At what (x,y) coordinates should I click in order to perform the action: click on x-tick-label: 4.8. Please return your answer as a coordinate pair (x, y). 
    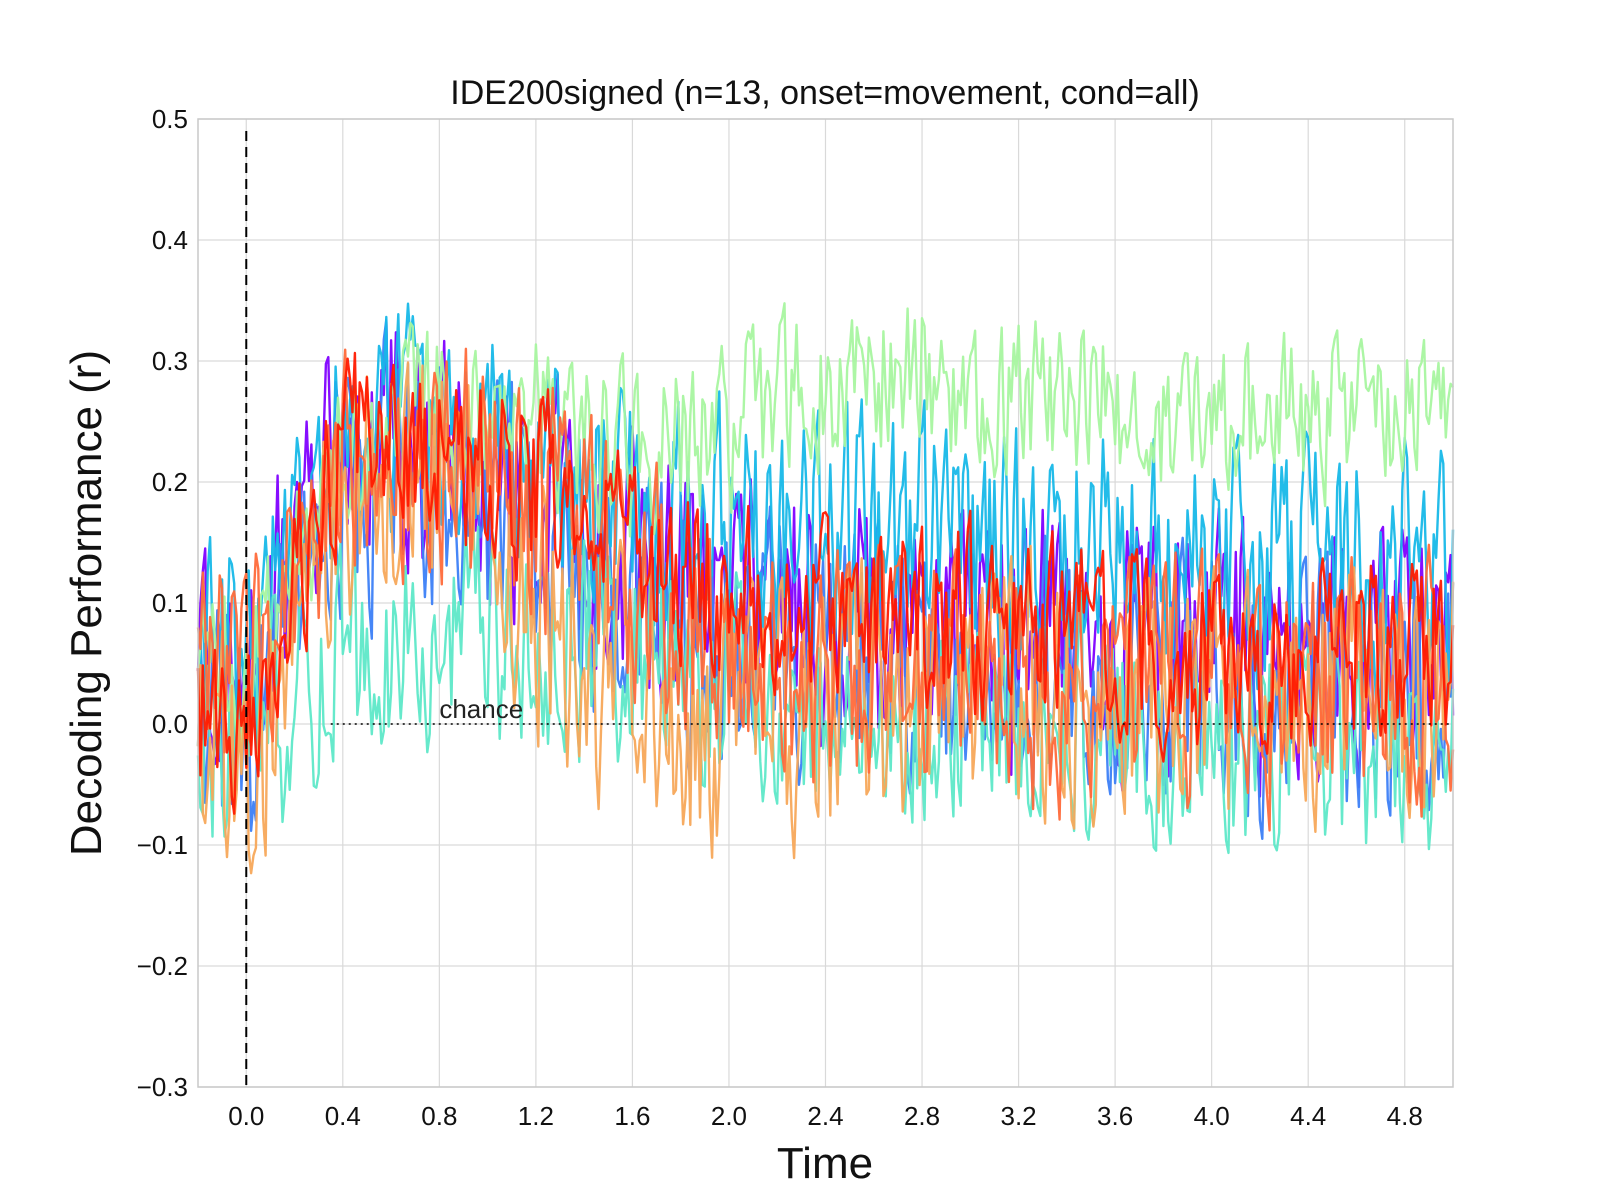
    Looking at the image, I should click on (1405, 1116).